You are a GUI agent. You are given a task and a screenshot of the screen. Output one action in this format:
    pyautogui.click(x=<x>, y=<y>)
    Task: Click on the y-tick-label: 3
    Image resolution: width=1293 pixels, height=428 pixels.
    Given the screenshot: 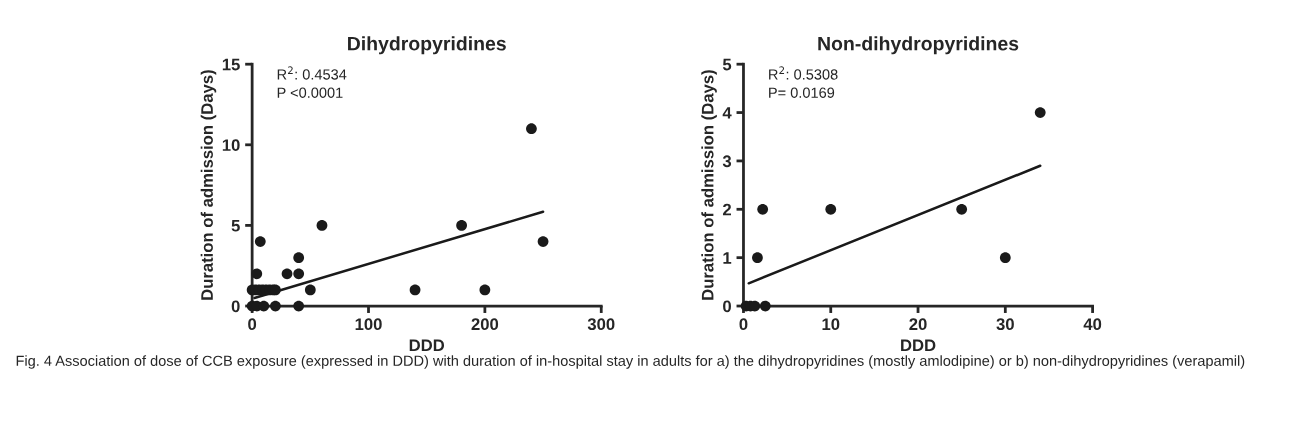 What is the action you would take?
    pyautogui.click(x=727, y=161)
    